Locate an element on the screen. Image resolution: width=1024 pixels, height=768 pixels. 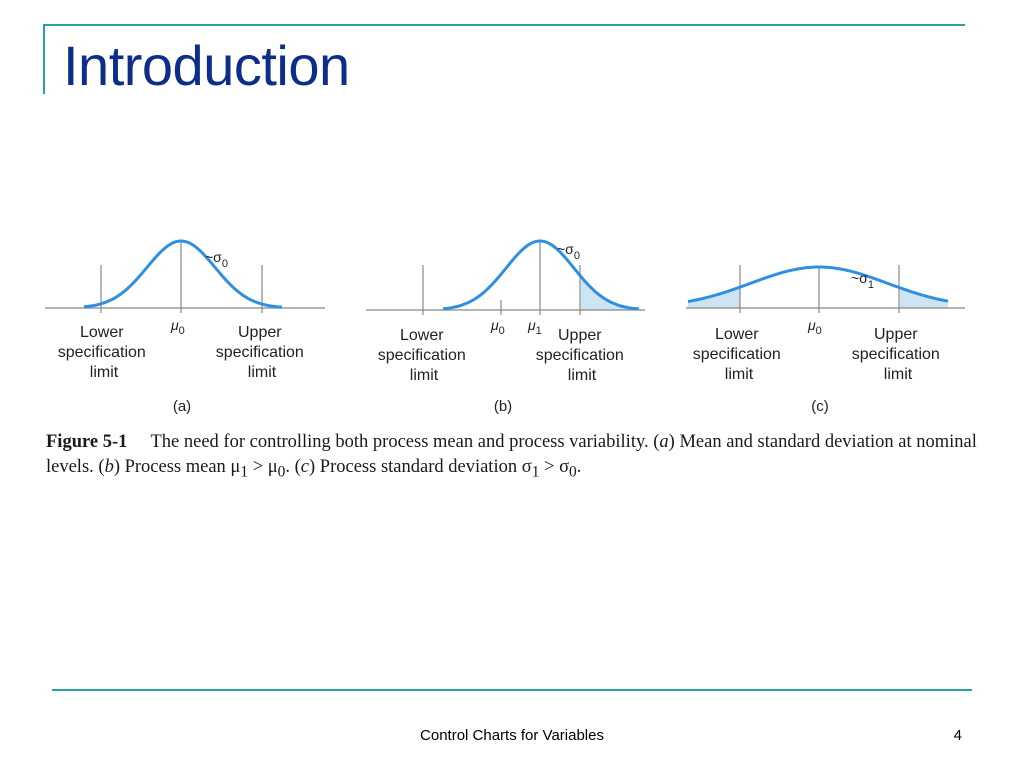
caption-sub-0: 0 is located at coordinates (281, 472).